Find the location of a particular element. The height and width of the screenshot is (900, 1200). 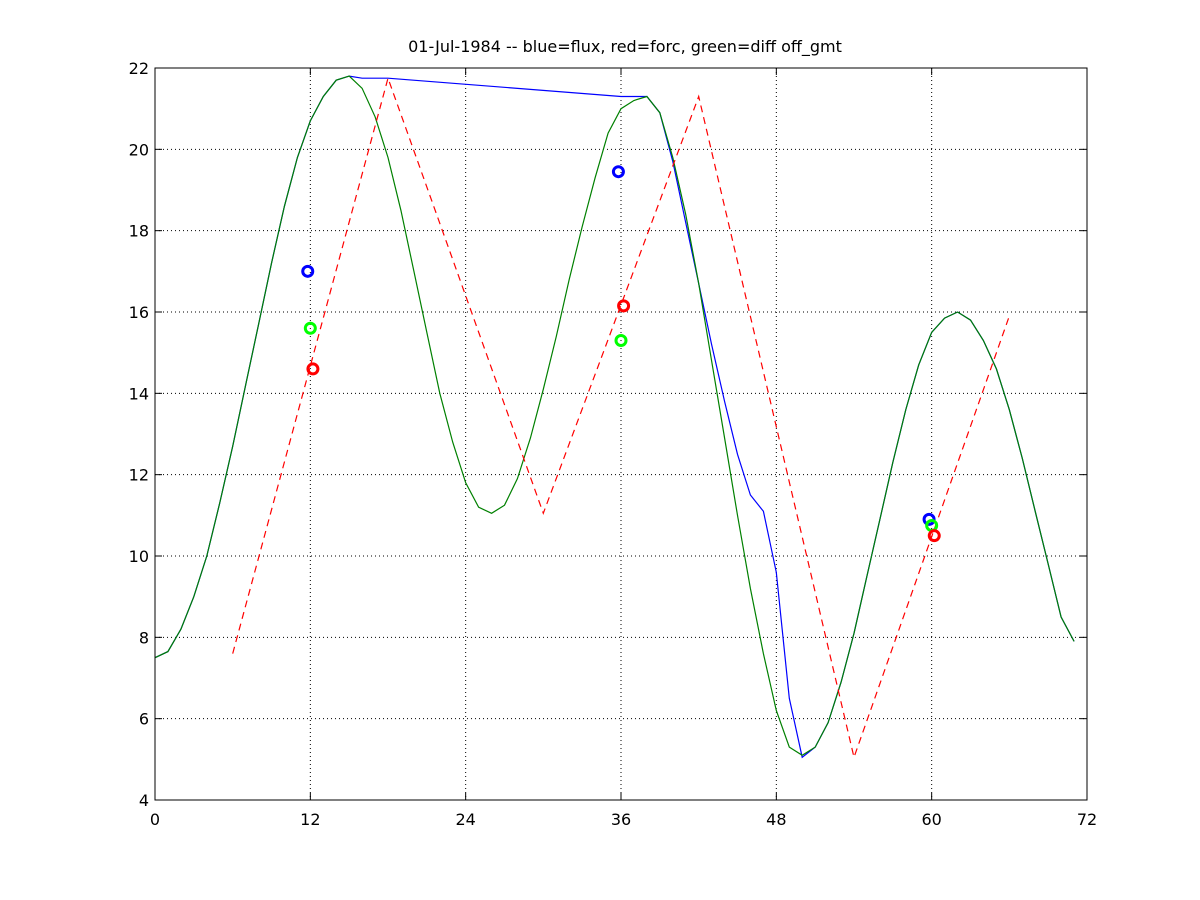

y-tick-label: 20 is located at coordinates (139, 149).